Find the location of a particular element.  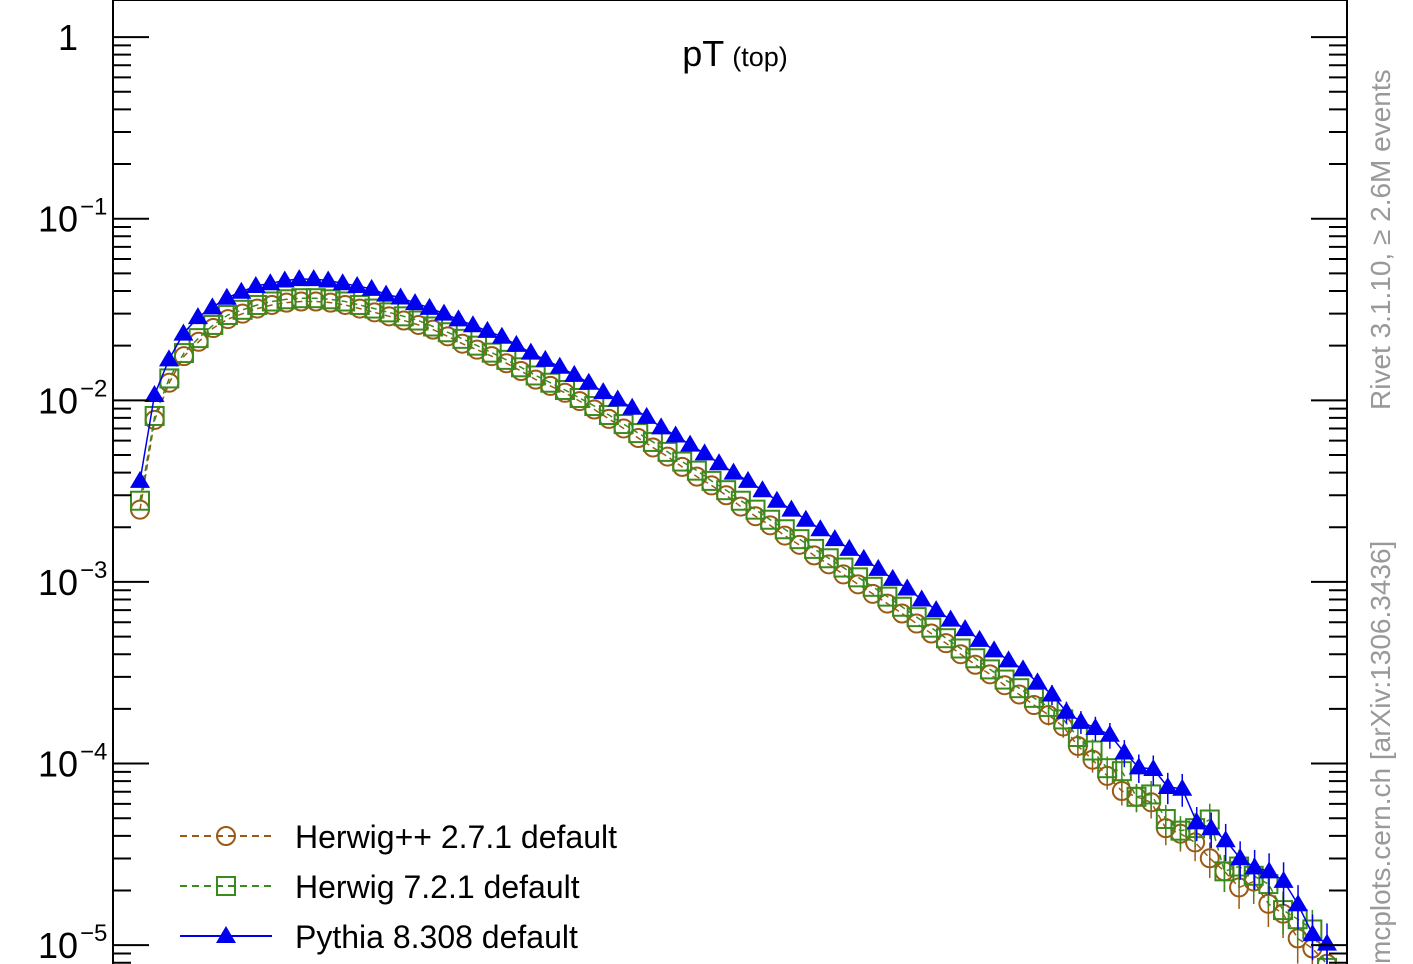

legend-label-herwigpp: Herwig++ 2.7.1 default is located at coordinates (456, 837).